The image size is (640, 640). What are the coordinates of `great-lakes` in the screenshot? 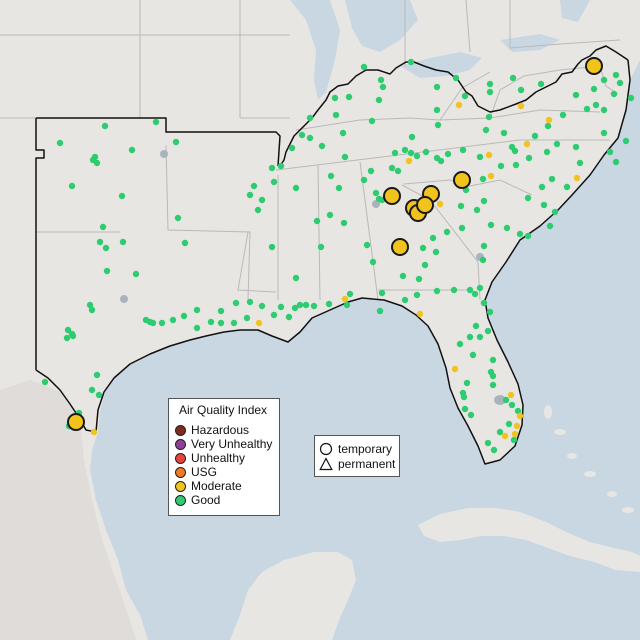 It's located at (440, 50).